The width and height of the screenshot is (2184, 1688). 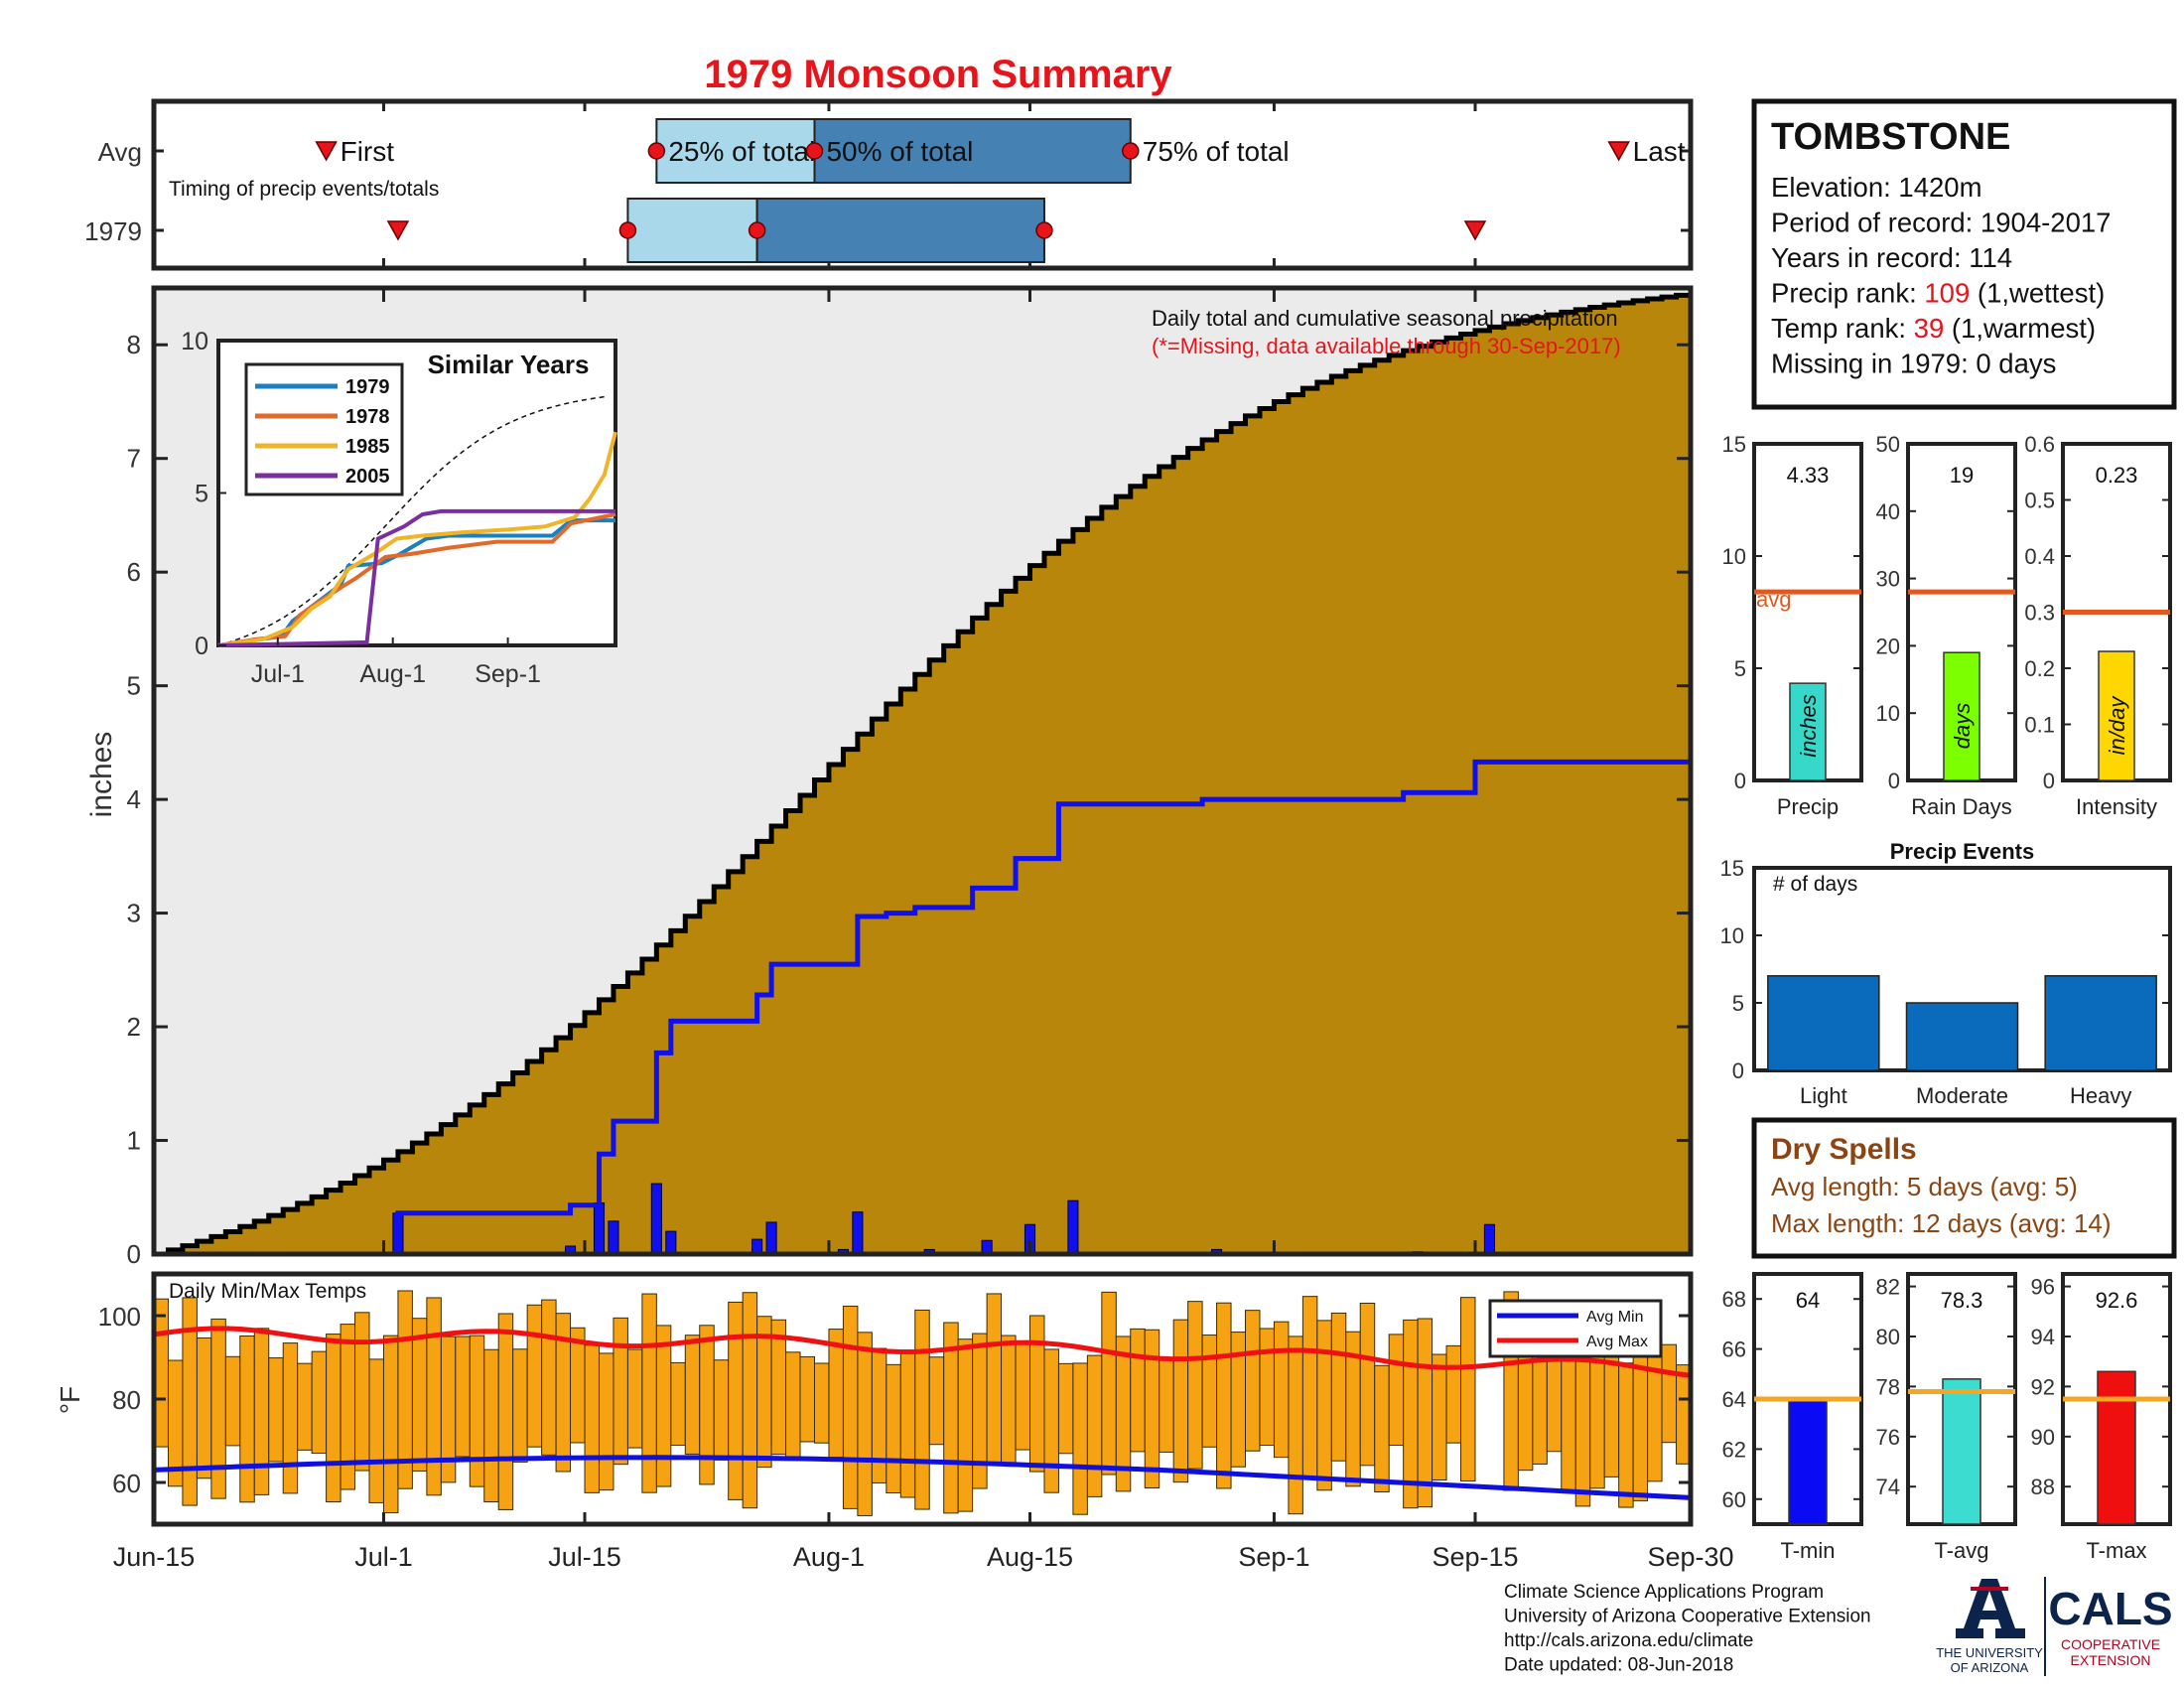 I want to click on tempsum-ytick-label: 62, so click(x=1734, y=1449).